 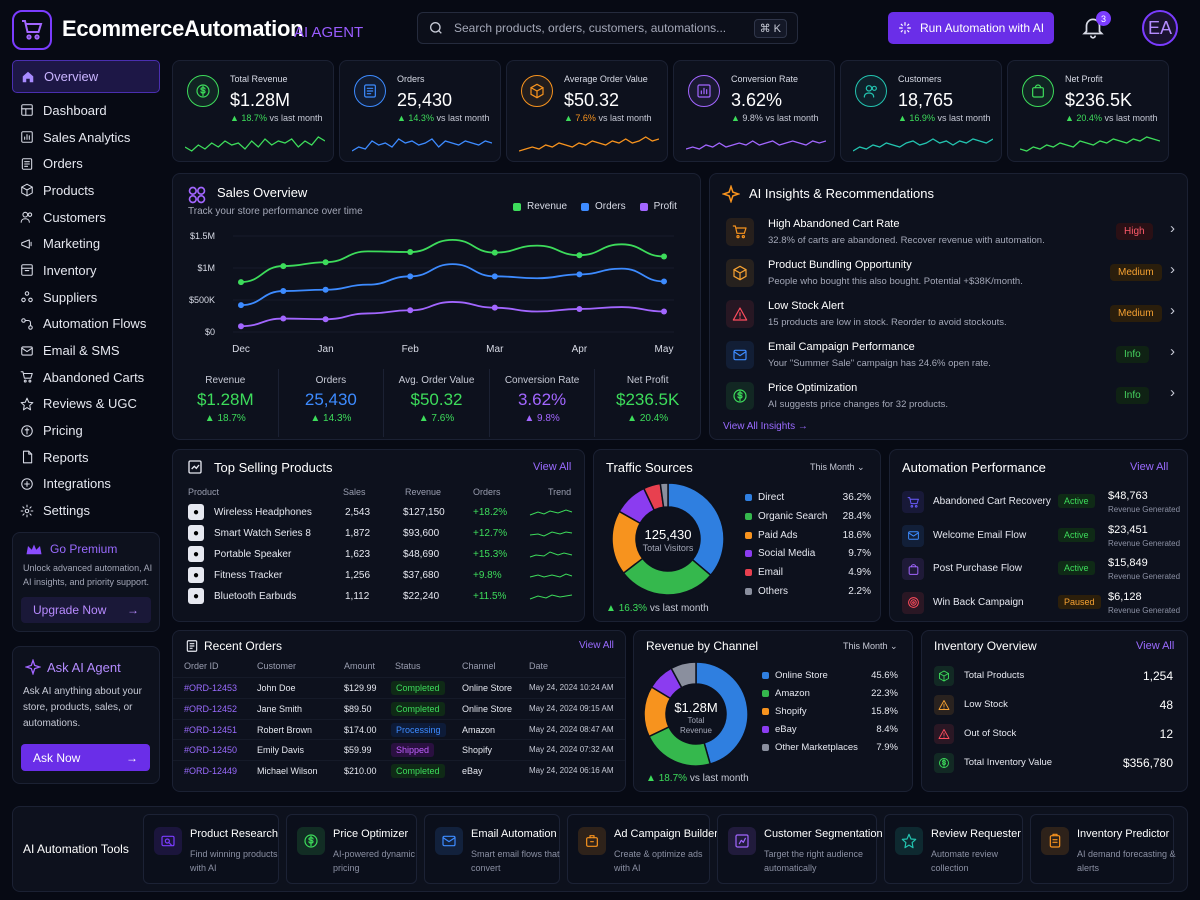 I want to click on traffic-period-select: This Month ⌄, so click(x=837, y=467).